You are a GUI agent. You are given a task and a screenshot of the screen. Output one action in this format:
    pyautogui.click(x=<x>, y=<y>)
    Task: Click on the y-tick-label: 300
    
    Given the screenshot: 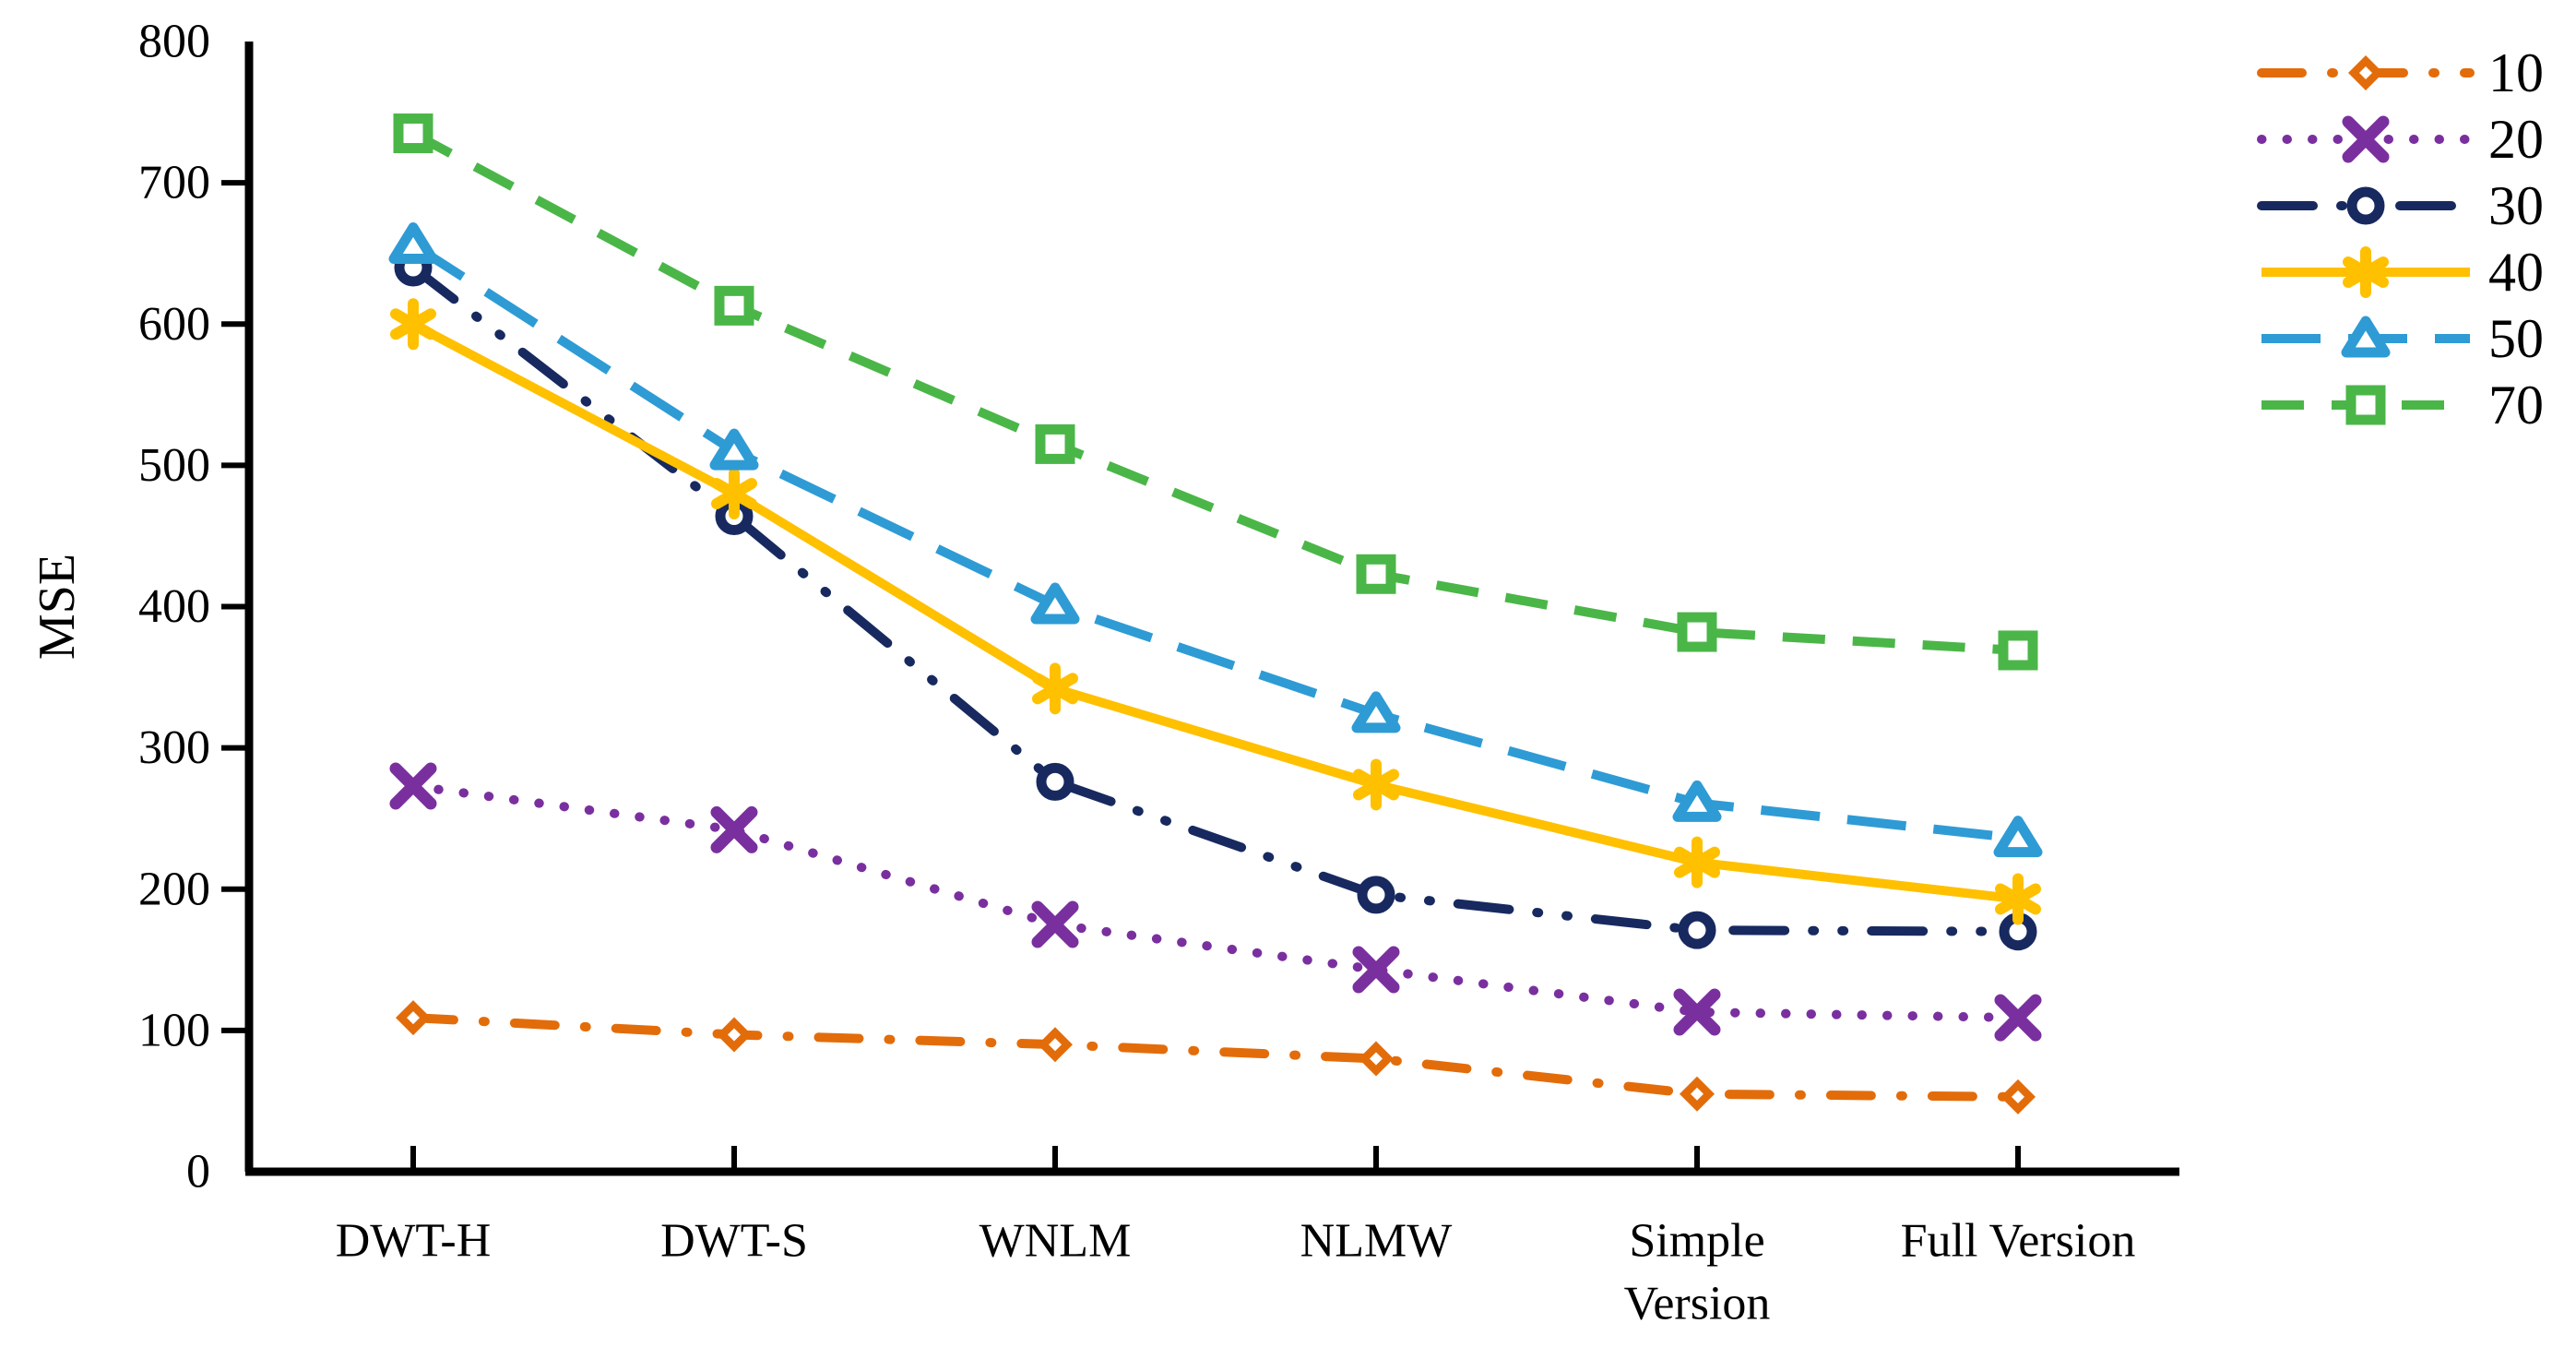 What is the action you would take?
    pyautogui.click(x=174, y=747)
    